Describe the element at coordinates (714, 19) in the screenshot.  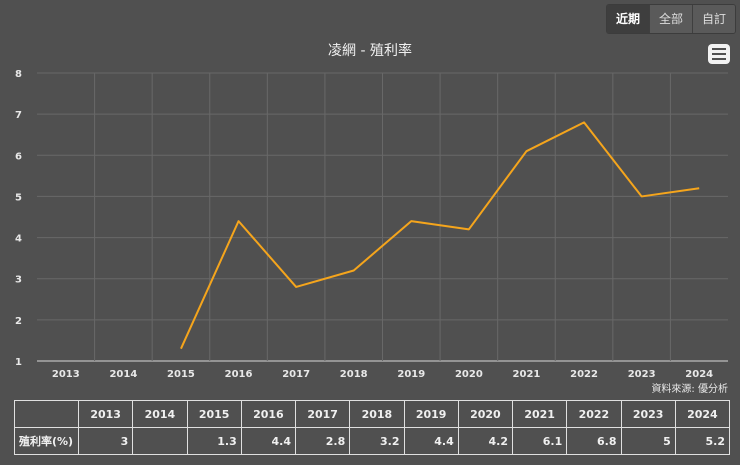
I see `range-custom-button: 自訂` at that location.